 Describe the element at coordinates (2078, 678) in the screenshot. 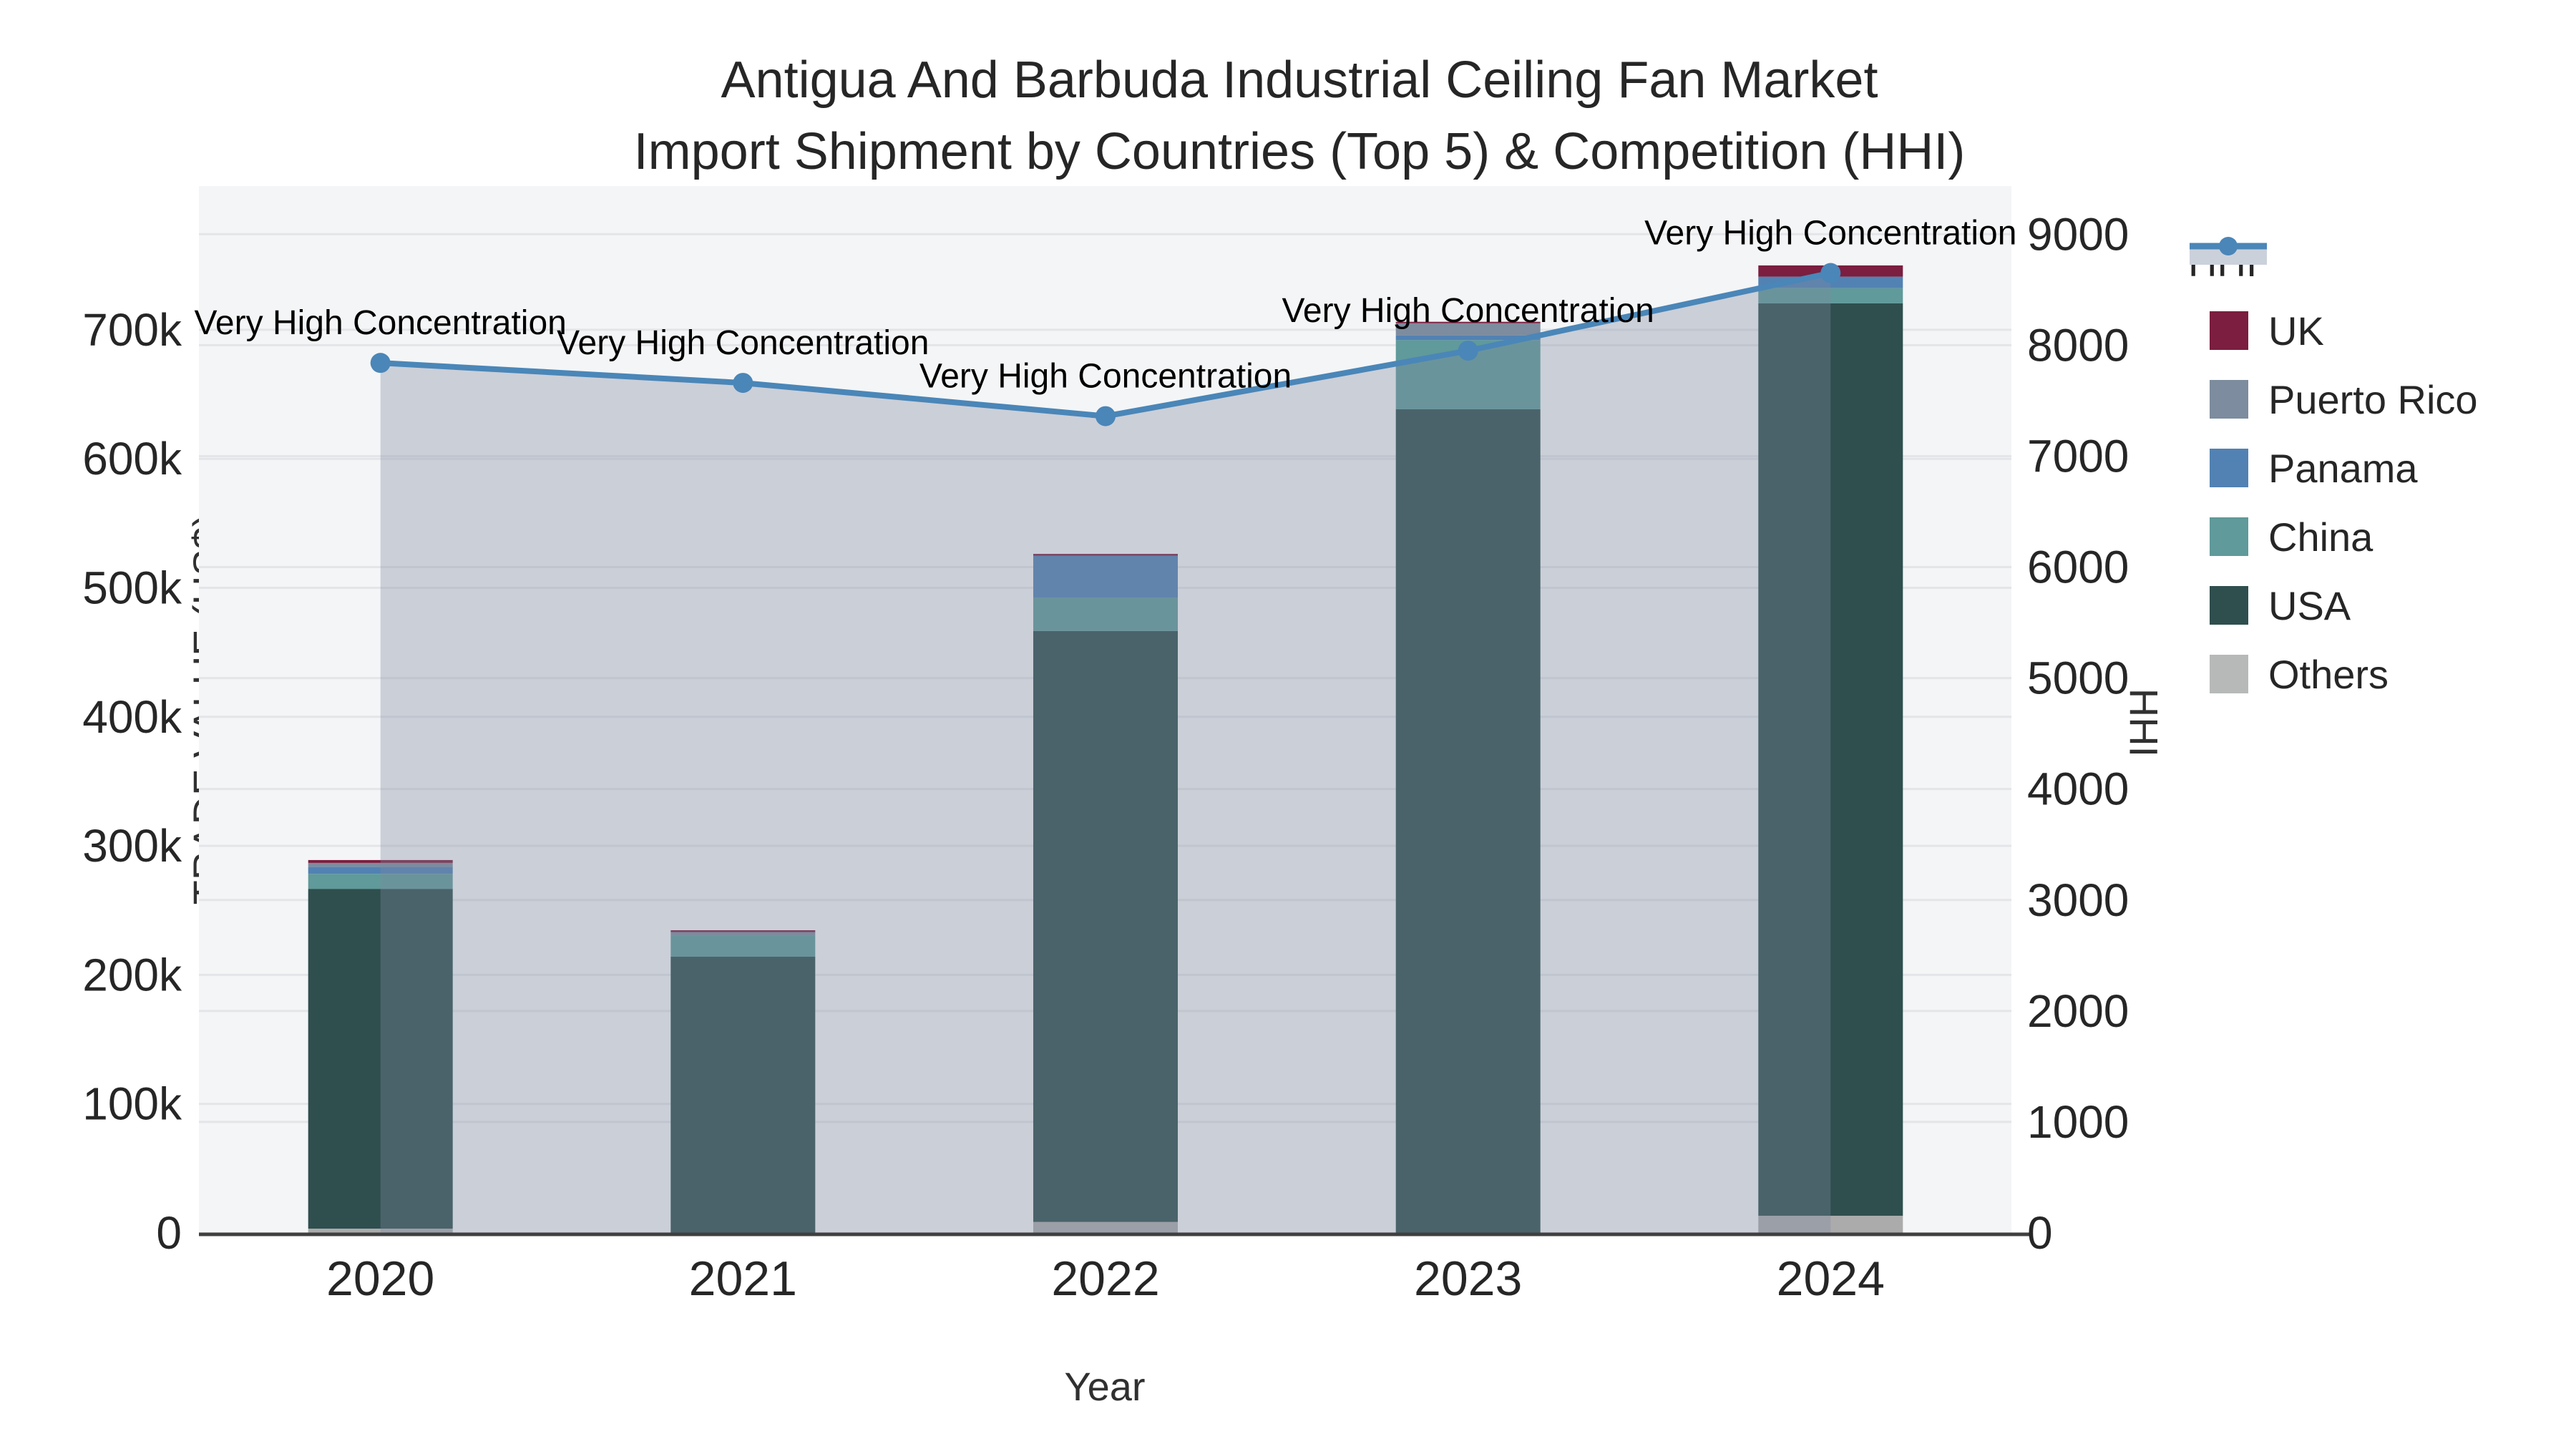

I see `y-right-tick-label: 5000` at that location.